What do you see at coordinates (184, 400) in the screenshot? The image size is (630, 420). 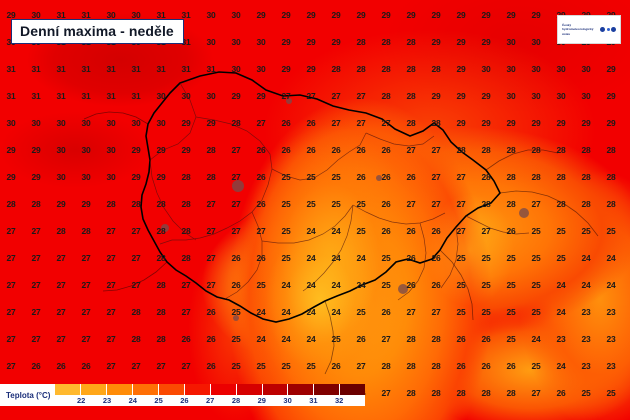 I see `legend-tick: 26` at bounding box center [184, 400].